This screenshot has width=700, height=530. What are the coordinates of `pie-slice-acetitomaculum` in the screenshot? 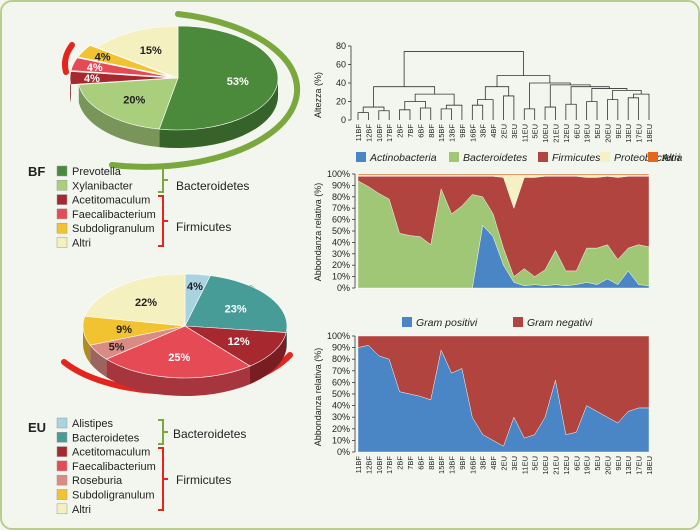 It's located at (120, 78).